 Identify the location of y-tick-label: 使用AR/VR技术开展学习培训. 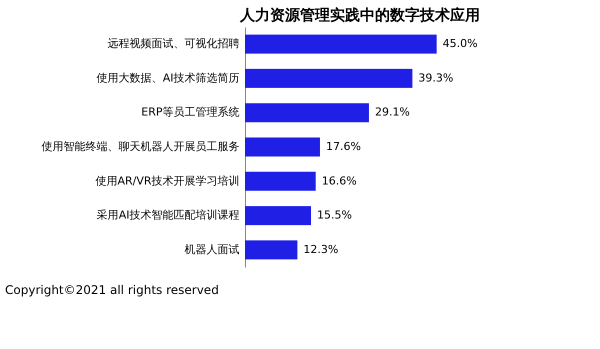
(167, 181).